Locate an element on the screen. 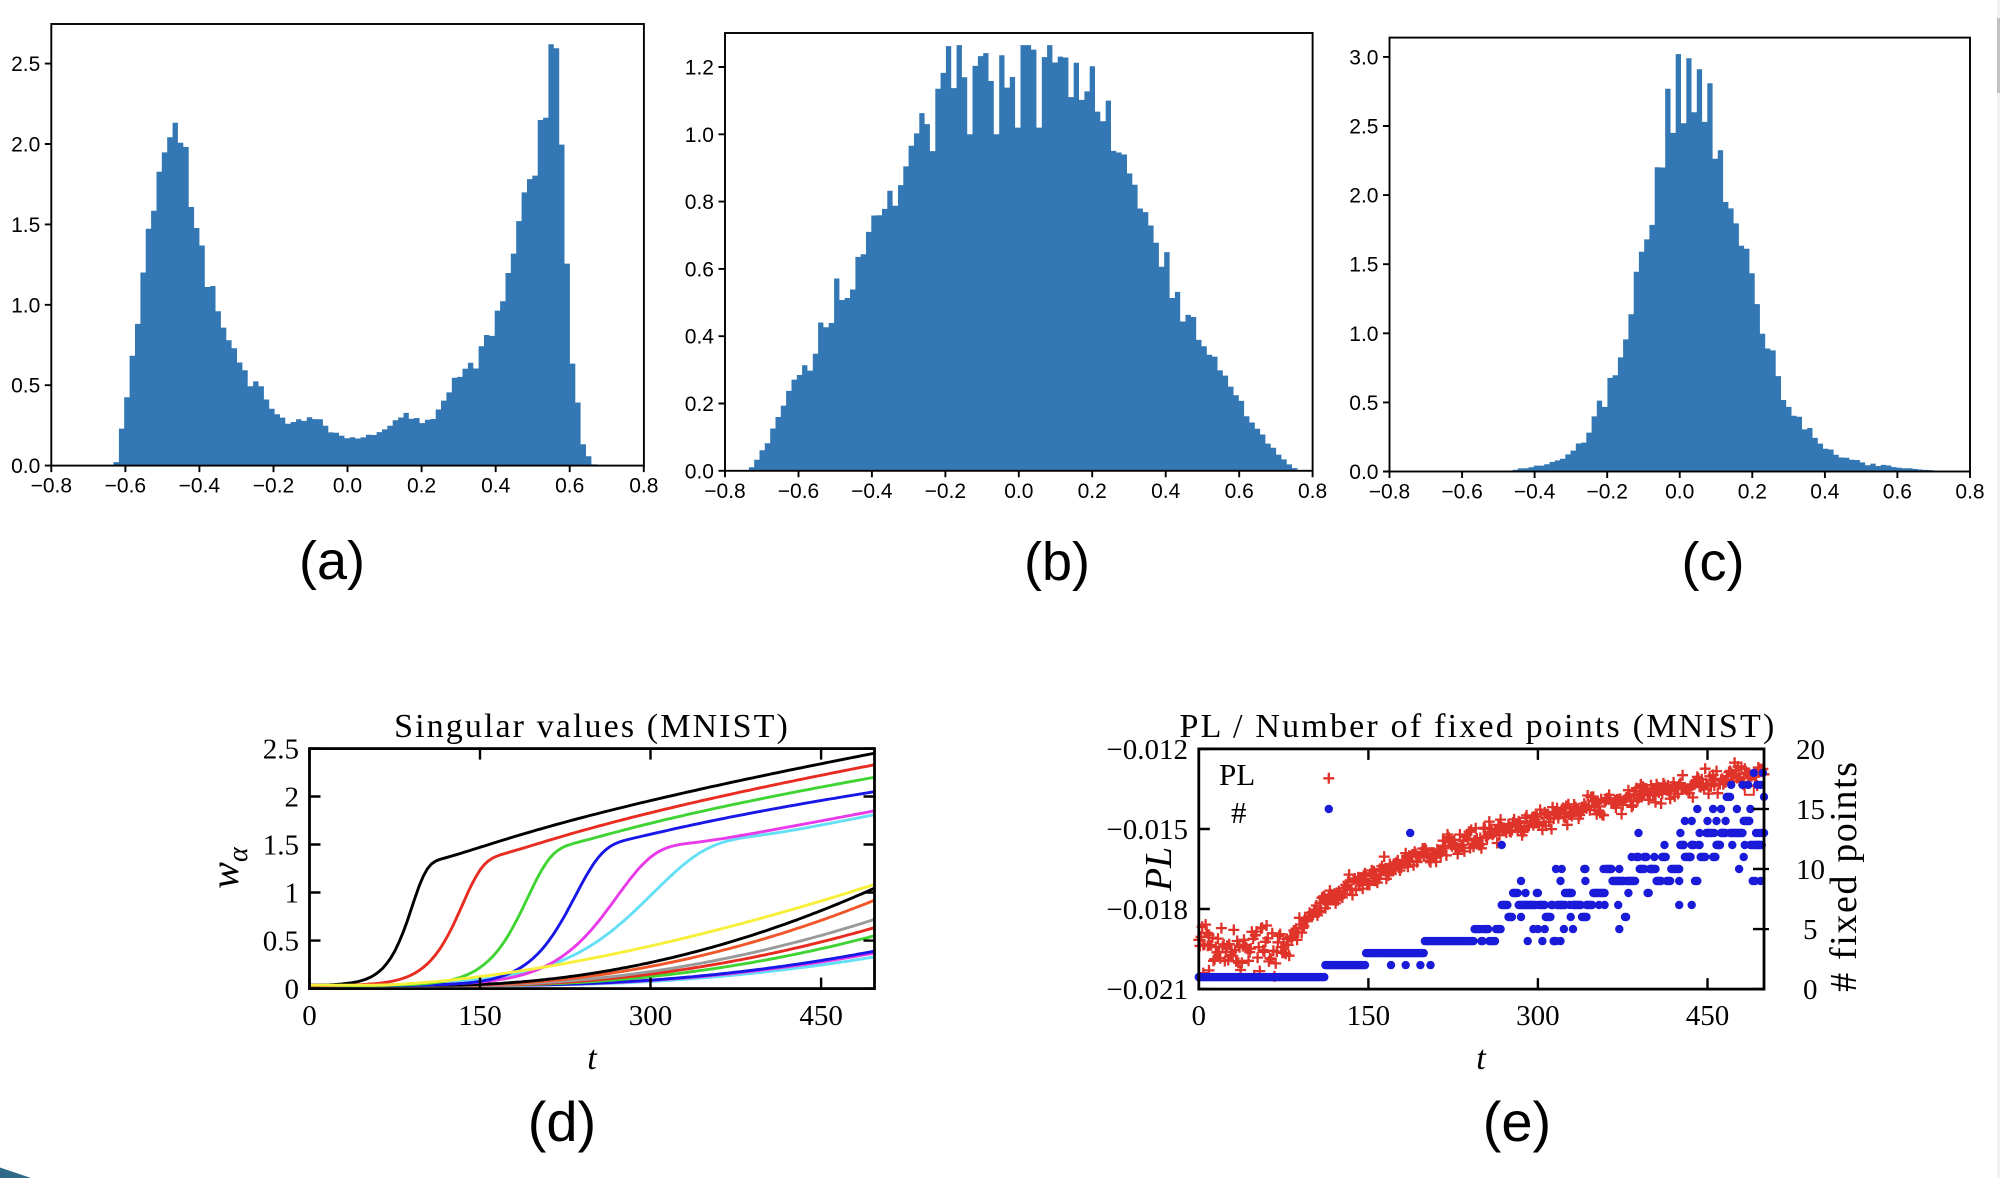  svg-text: −0.015 is located at coordinates (1147, 830).